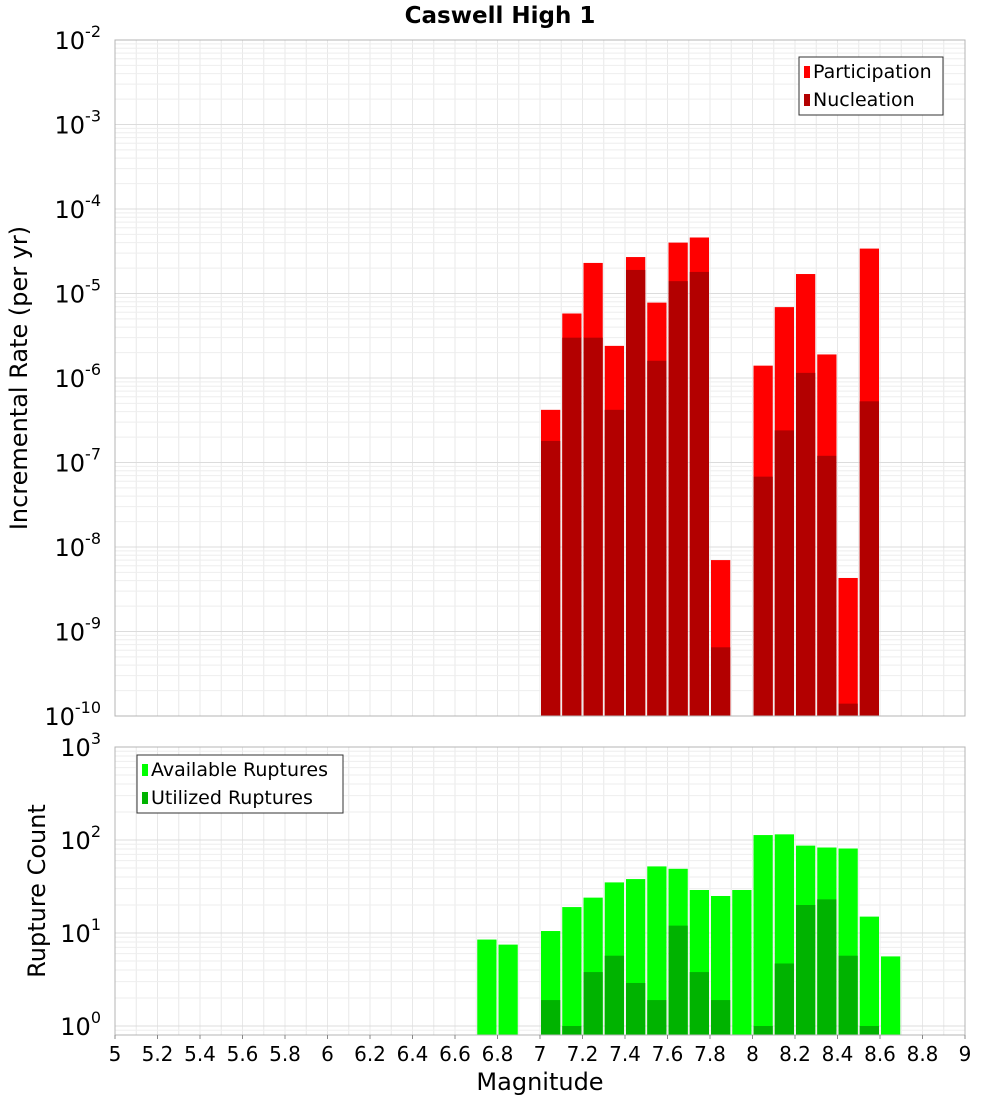  Describe the element at coordinates (500, 16) in the screenshot. I see `chart-title: Caswell High 1` at that location.